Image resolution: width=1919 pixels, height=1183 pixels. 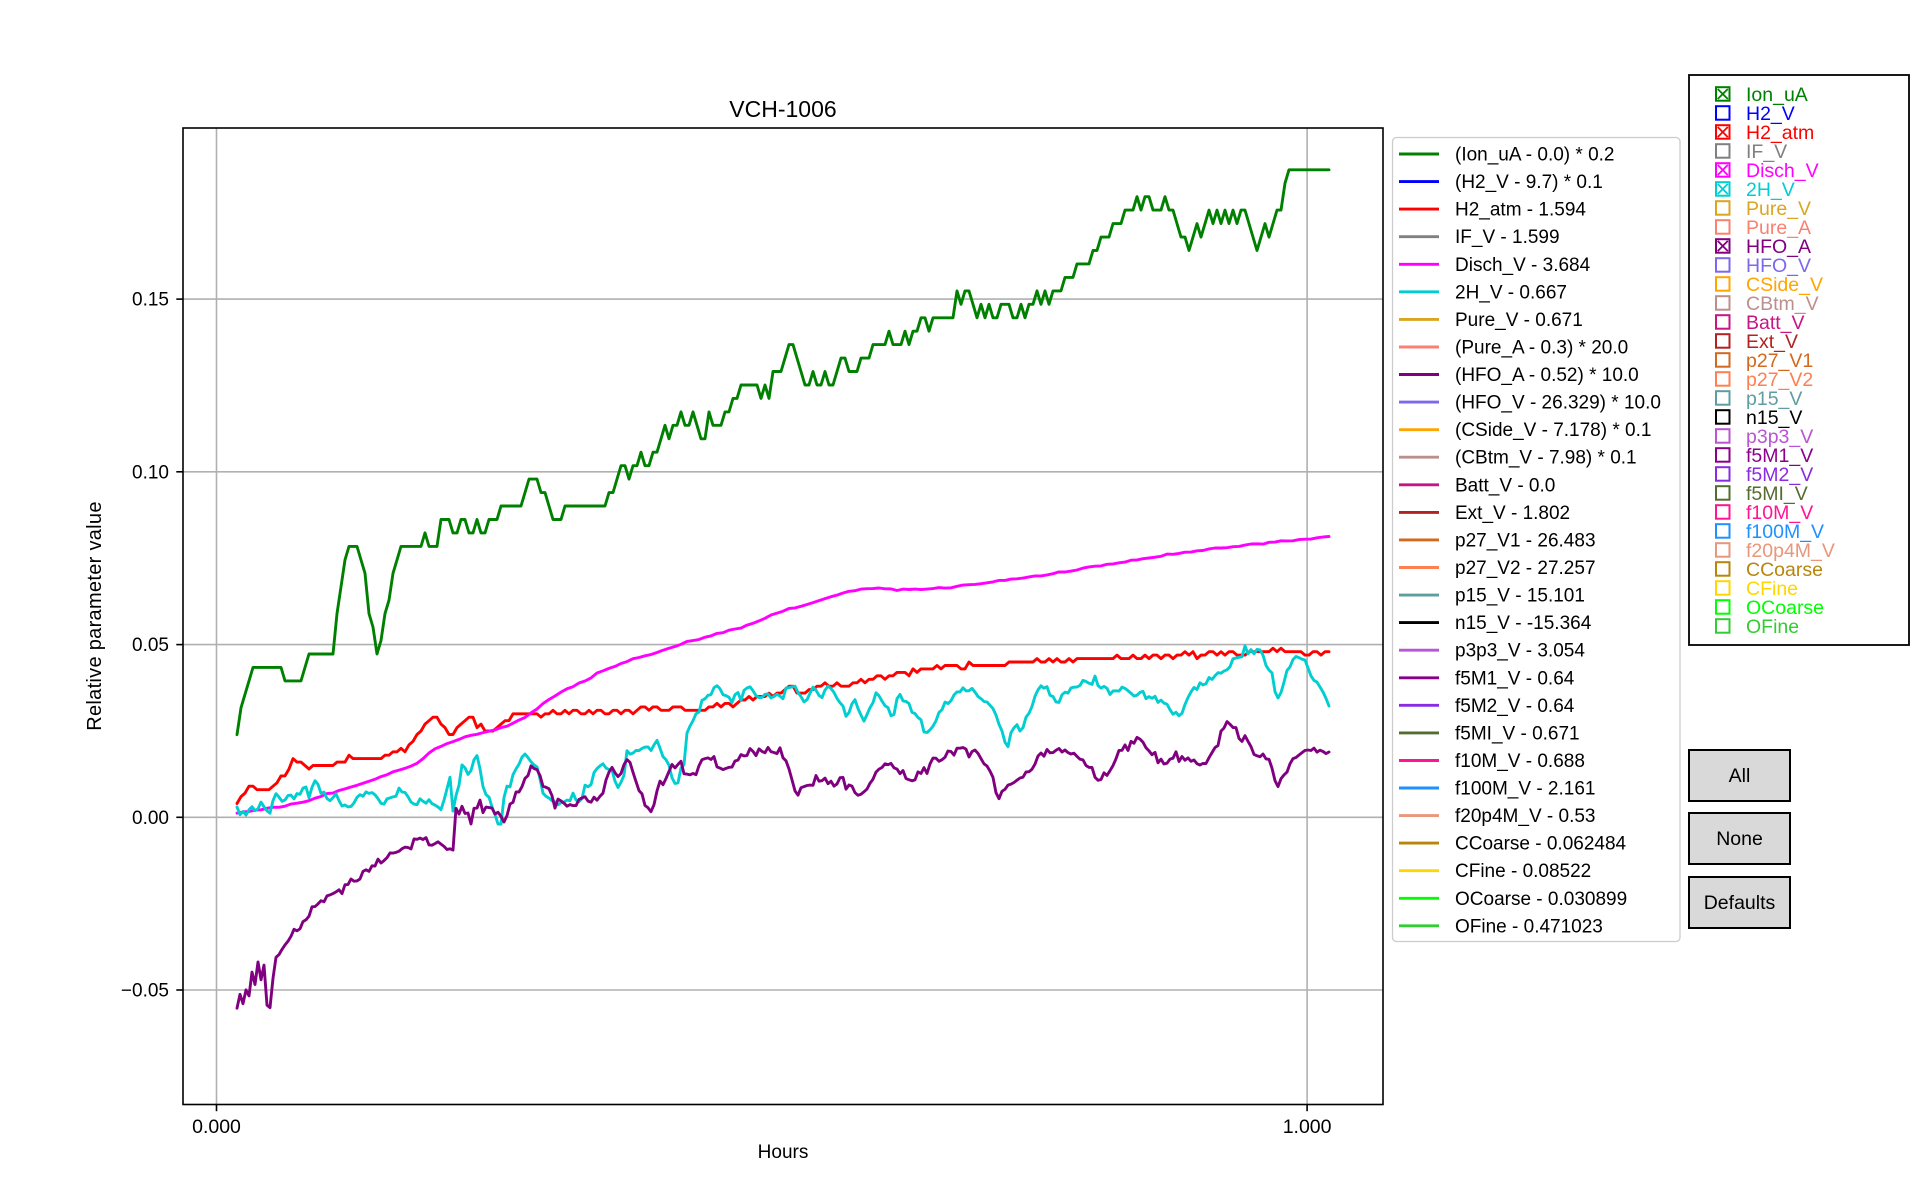 I want to click on svg-text: f100M_V, so click(x=1785, y=532).